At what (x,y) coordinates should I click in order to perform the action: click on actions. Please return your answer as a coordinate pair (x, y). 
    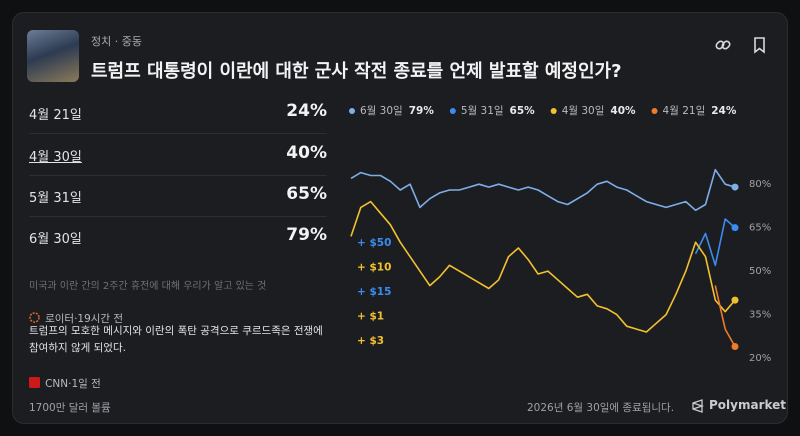
    Looking at the image, I should click on (740, 45).